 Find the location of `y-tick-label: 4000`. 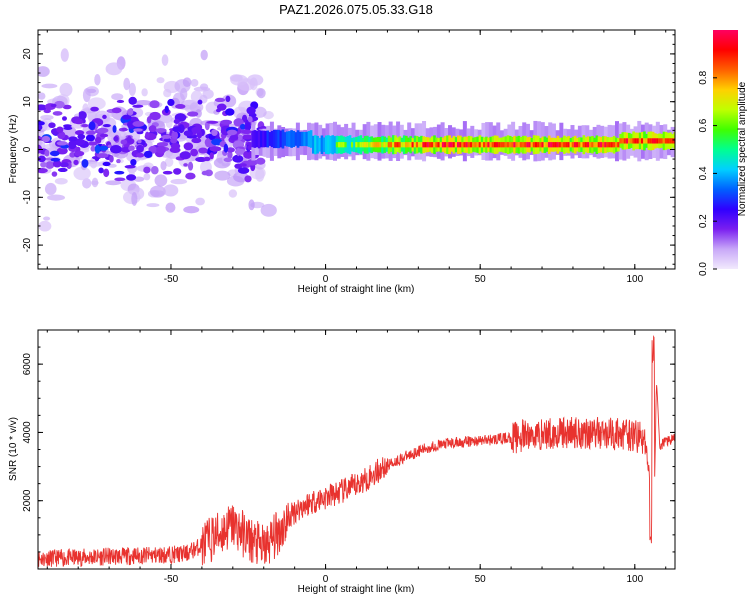

y-tick-label: 4000 is located at coordinates (27, 432).